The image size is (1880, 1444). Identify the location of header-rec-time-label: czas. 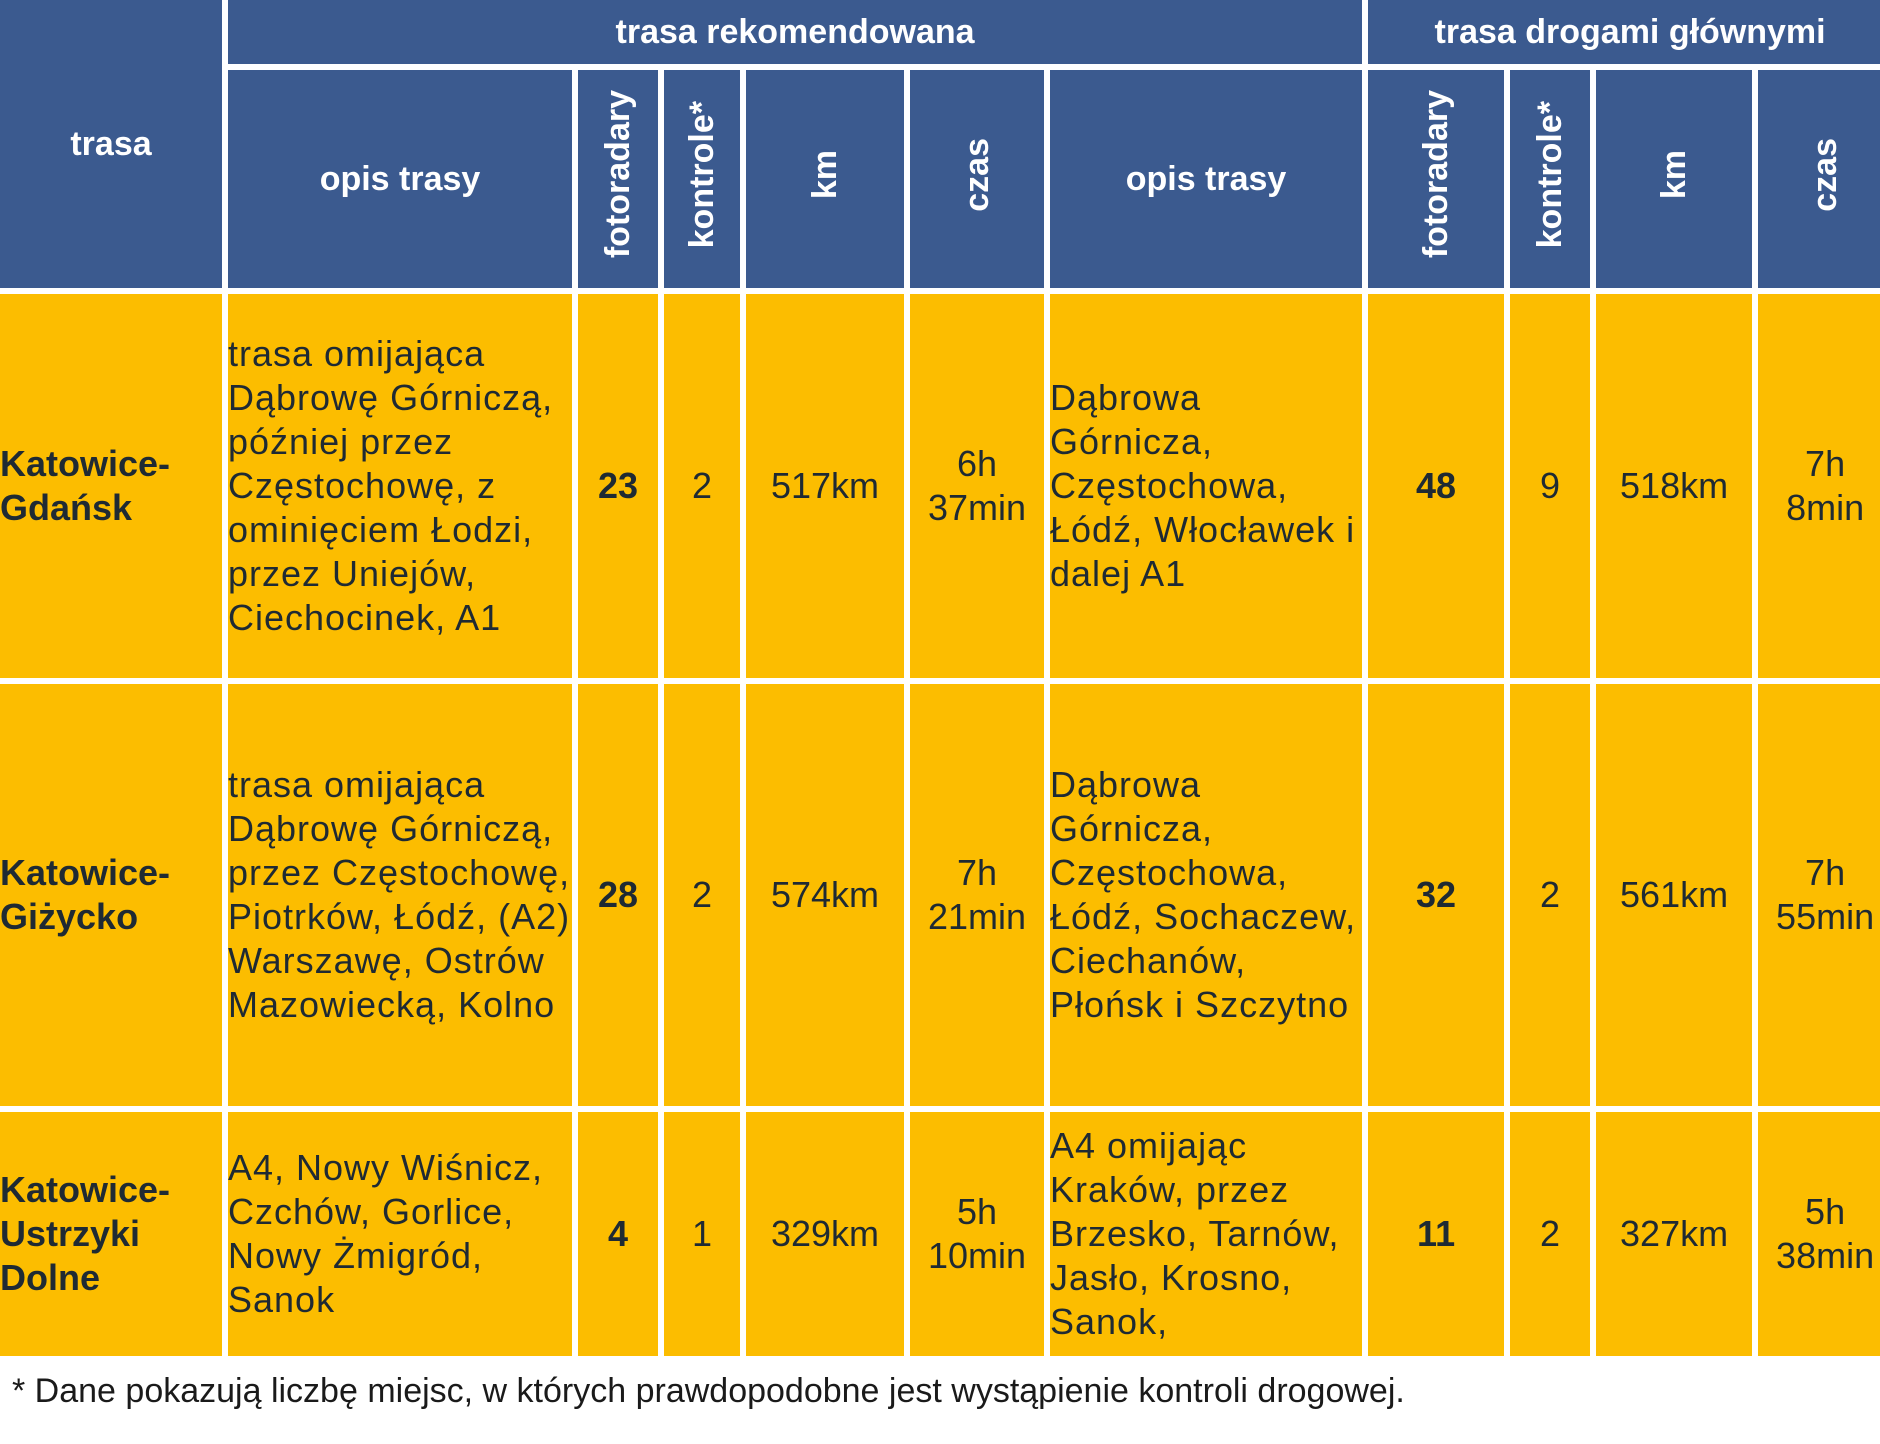
(976, 174).